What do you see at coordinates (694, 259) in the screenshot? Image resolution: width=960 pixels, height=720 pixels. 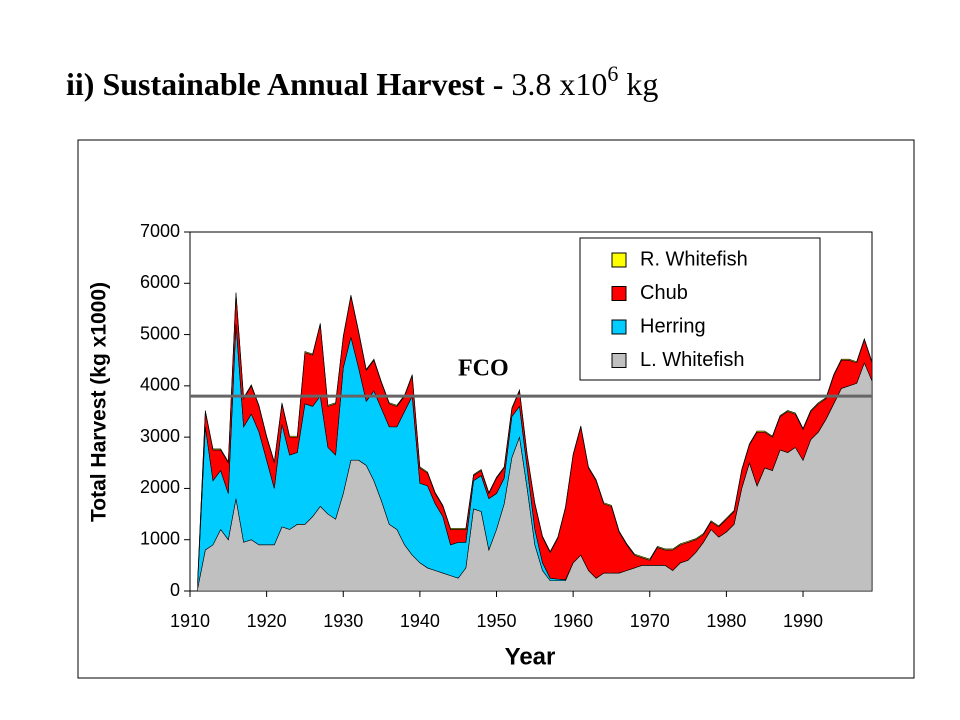 I see `legend-label: R. Whitefish` at bounding box center [694, 259].